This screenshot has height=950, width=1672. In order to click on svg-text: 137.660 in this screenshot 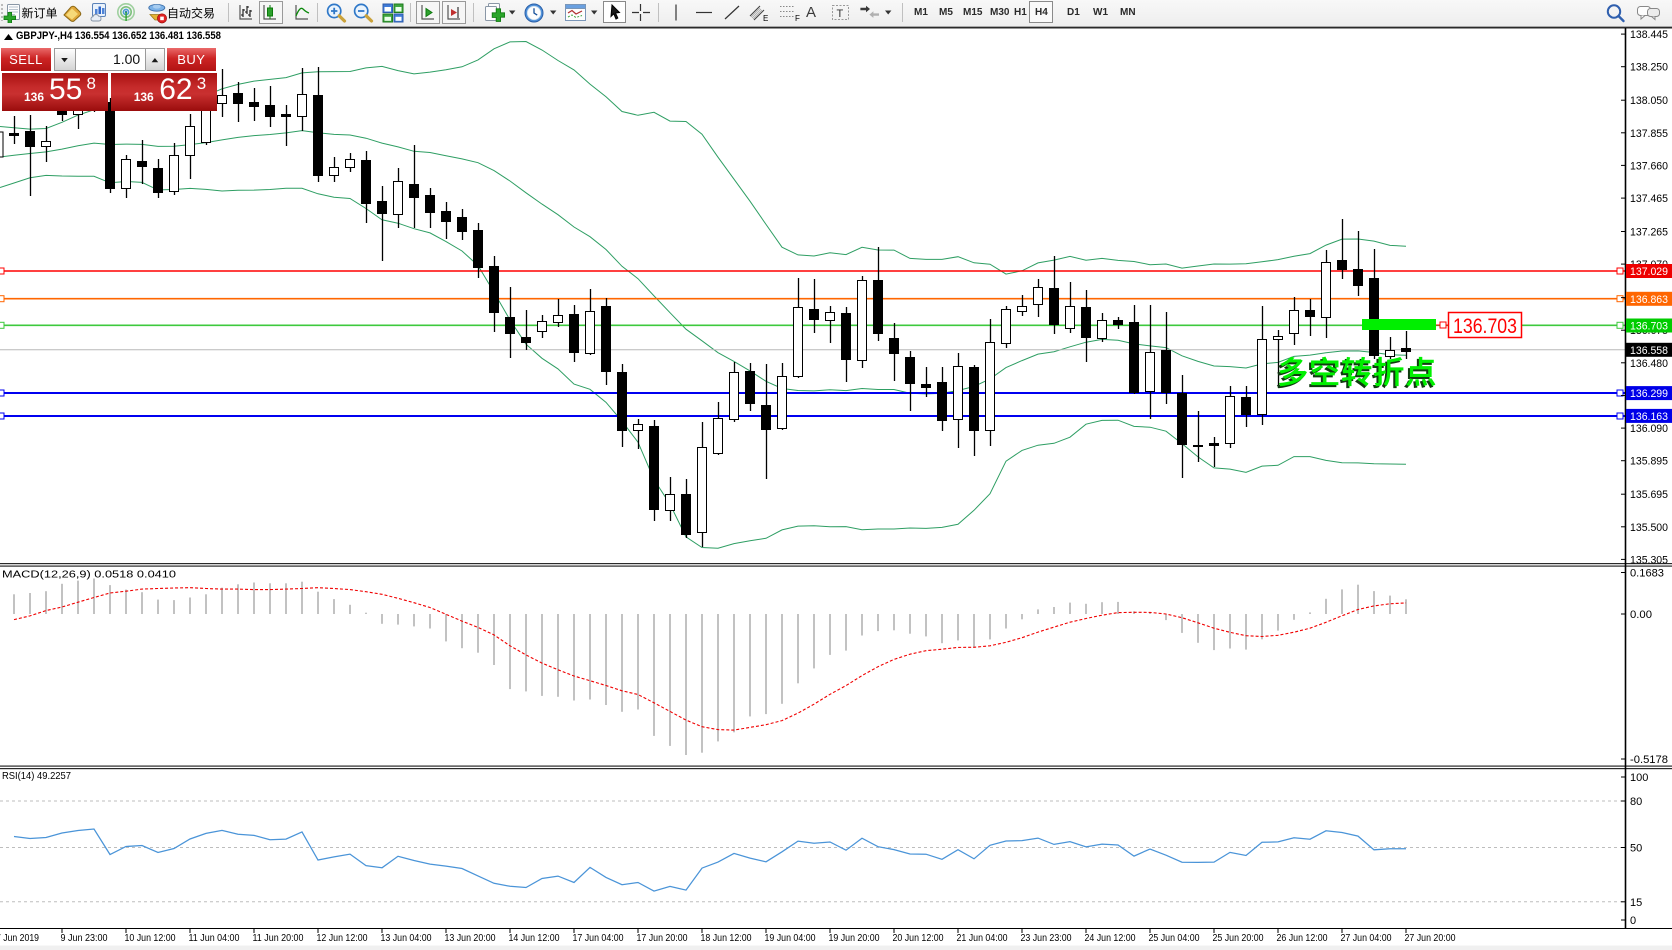, I will do `click(1649, 166)`.